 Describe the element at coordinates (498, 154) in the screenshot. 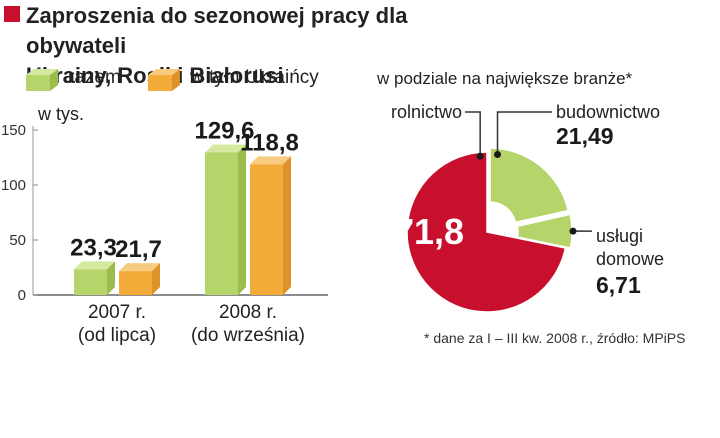

I see `leader-dot-budownictwo` at that location.